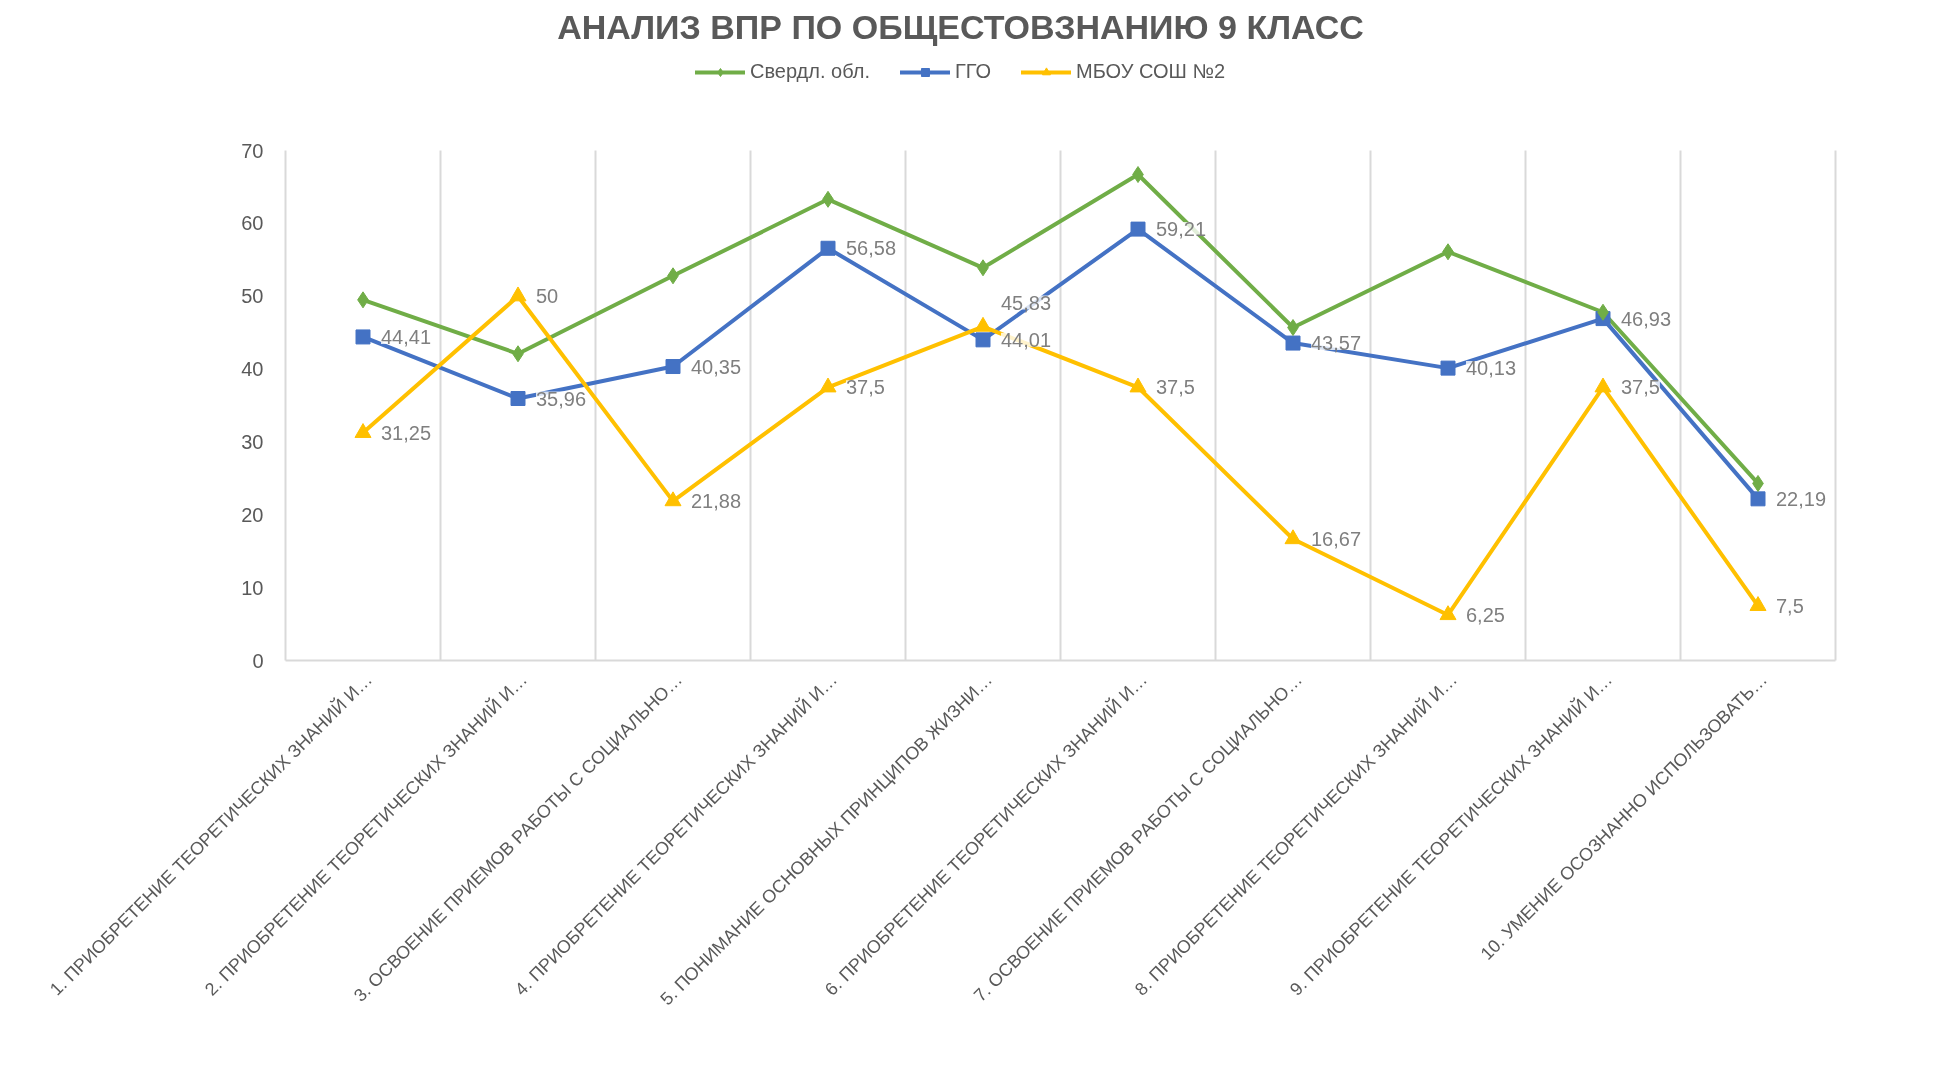 The width and height of the screenshot is (1937, 1070). Describe the element at coordinates (1801, 498) in the screenshot. I see `data-label: 22,19` at that location.